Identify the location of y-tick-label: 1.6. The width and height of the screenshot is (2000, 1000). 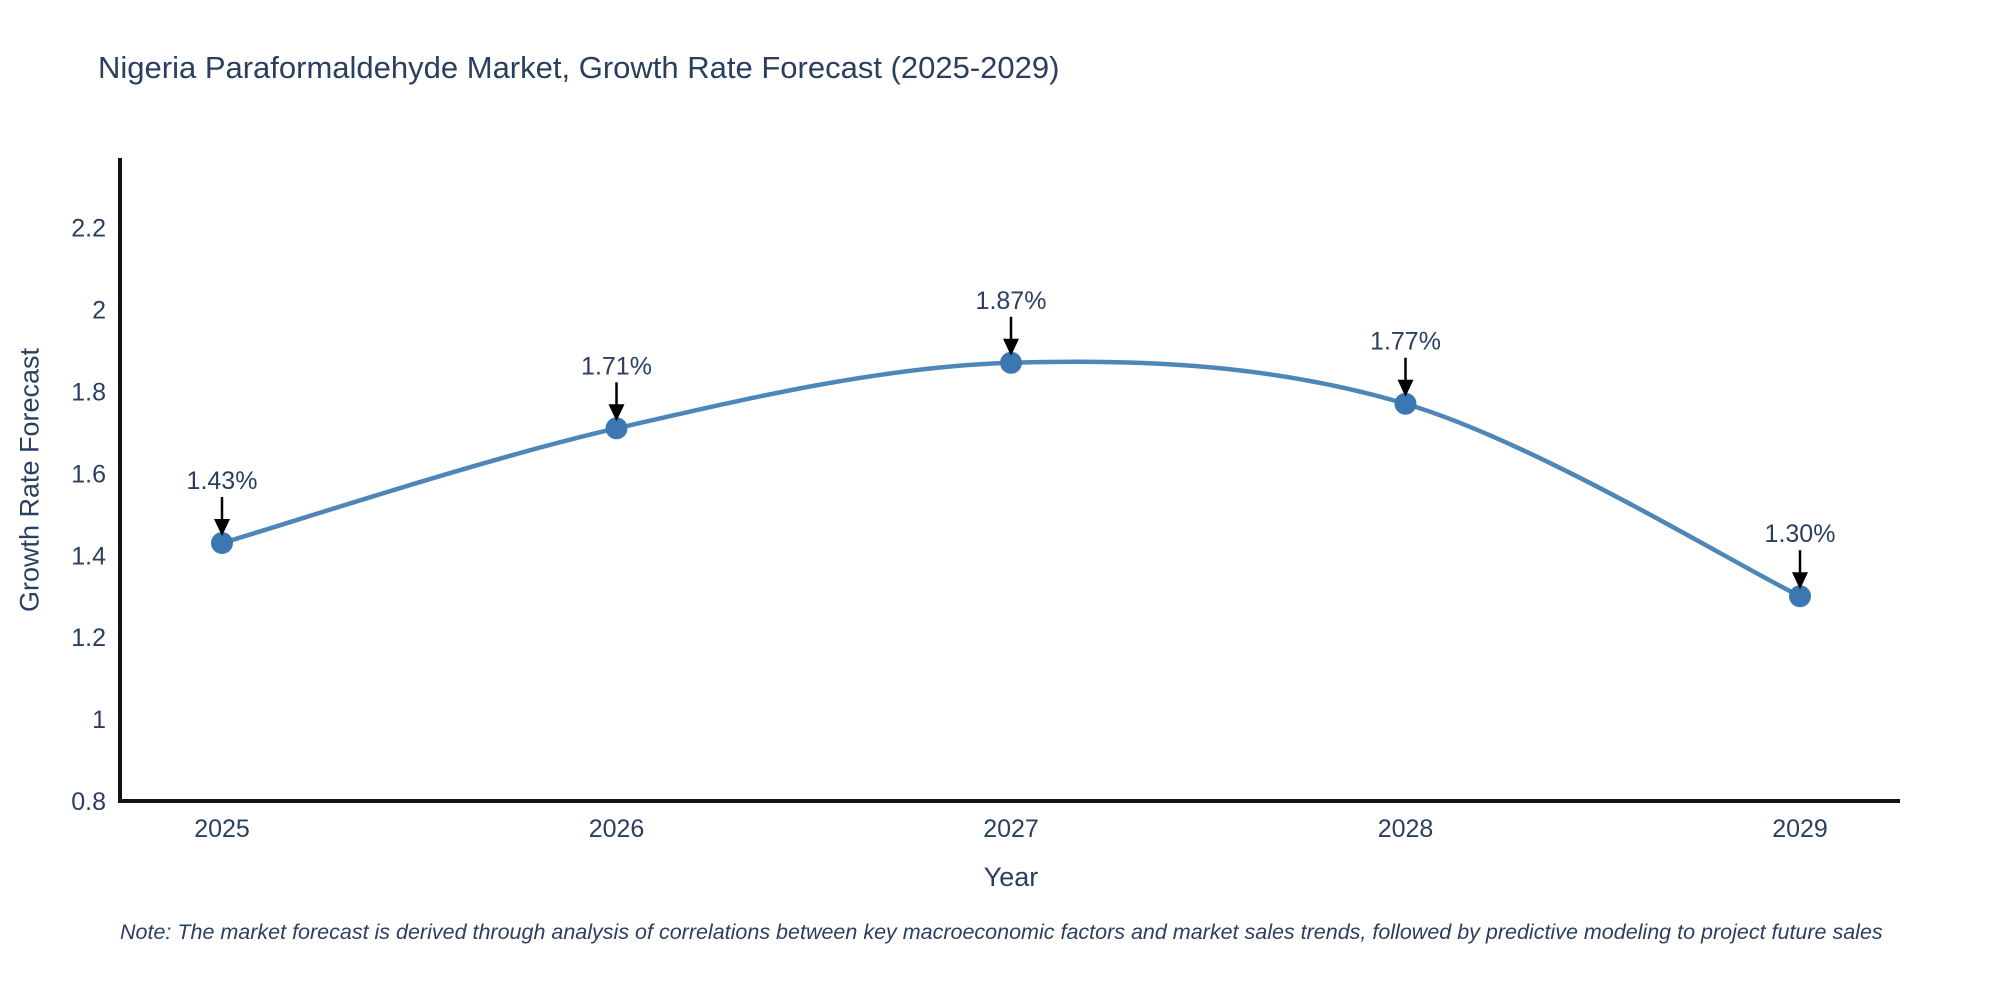
(88, 474).